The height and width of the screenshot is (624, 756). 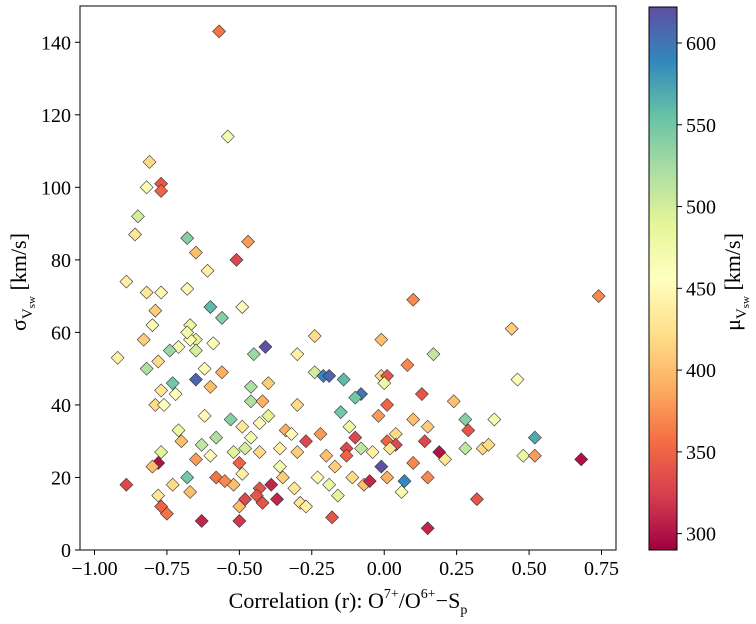 I want to click on x-tick-label: 0.75, so click(x=601, y=569).